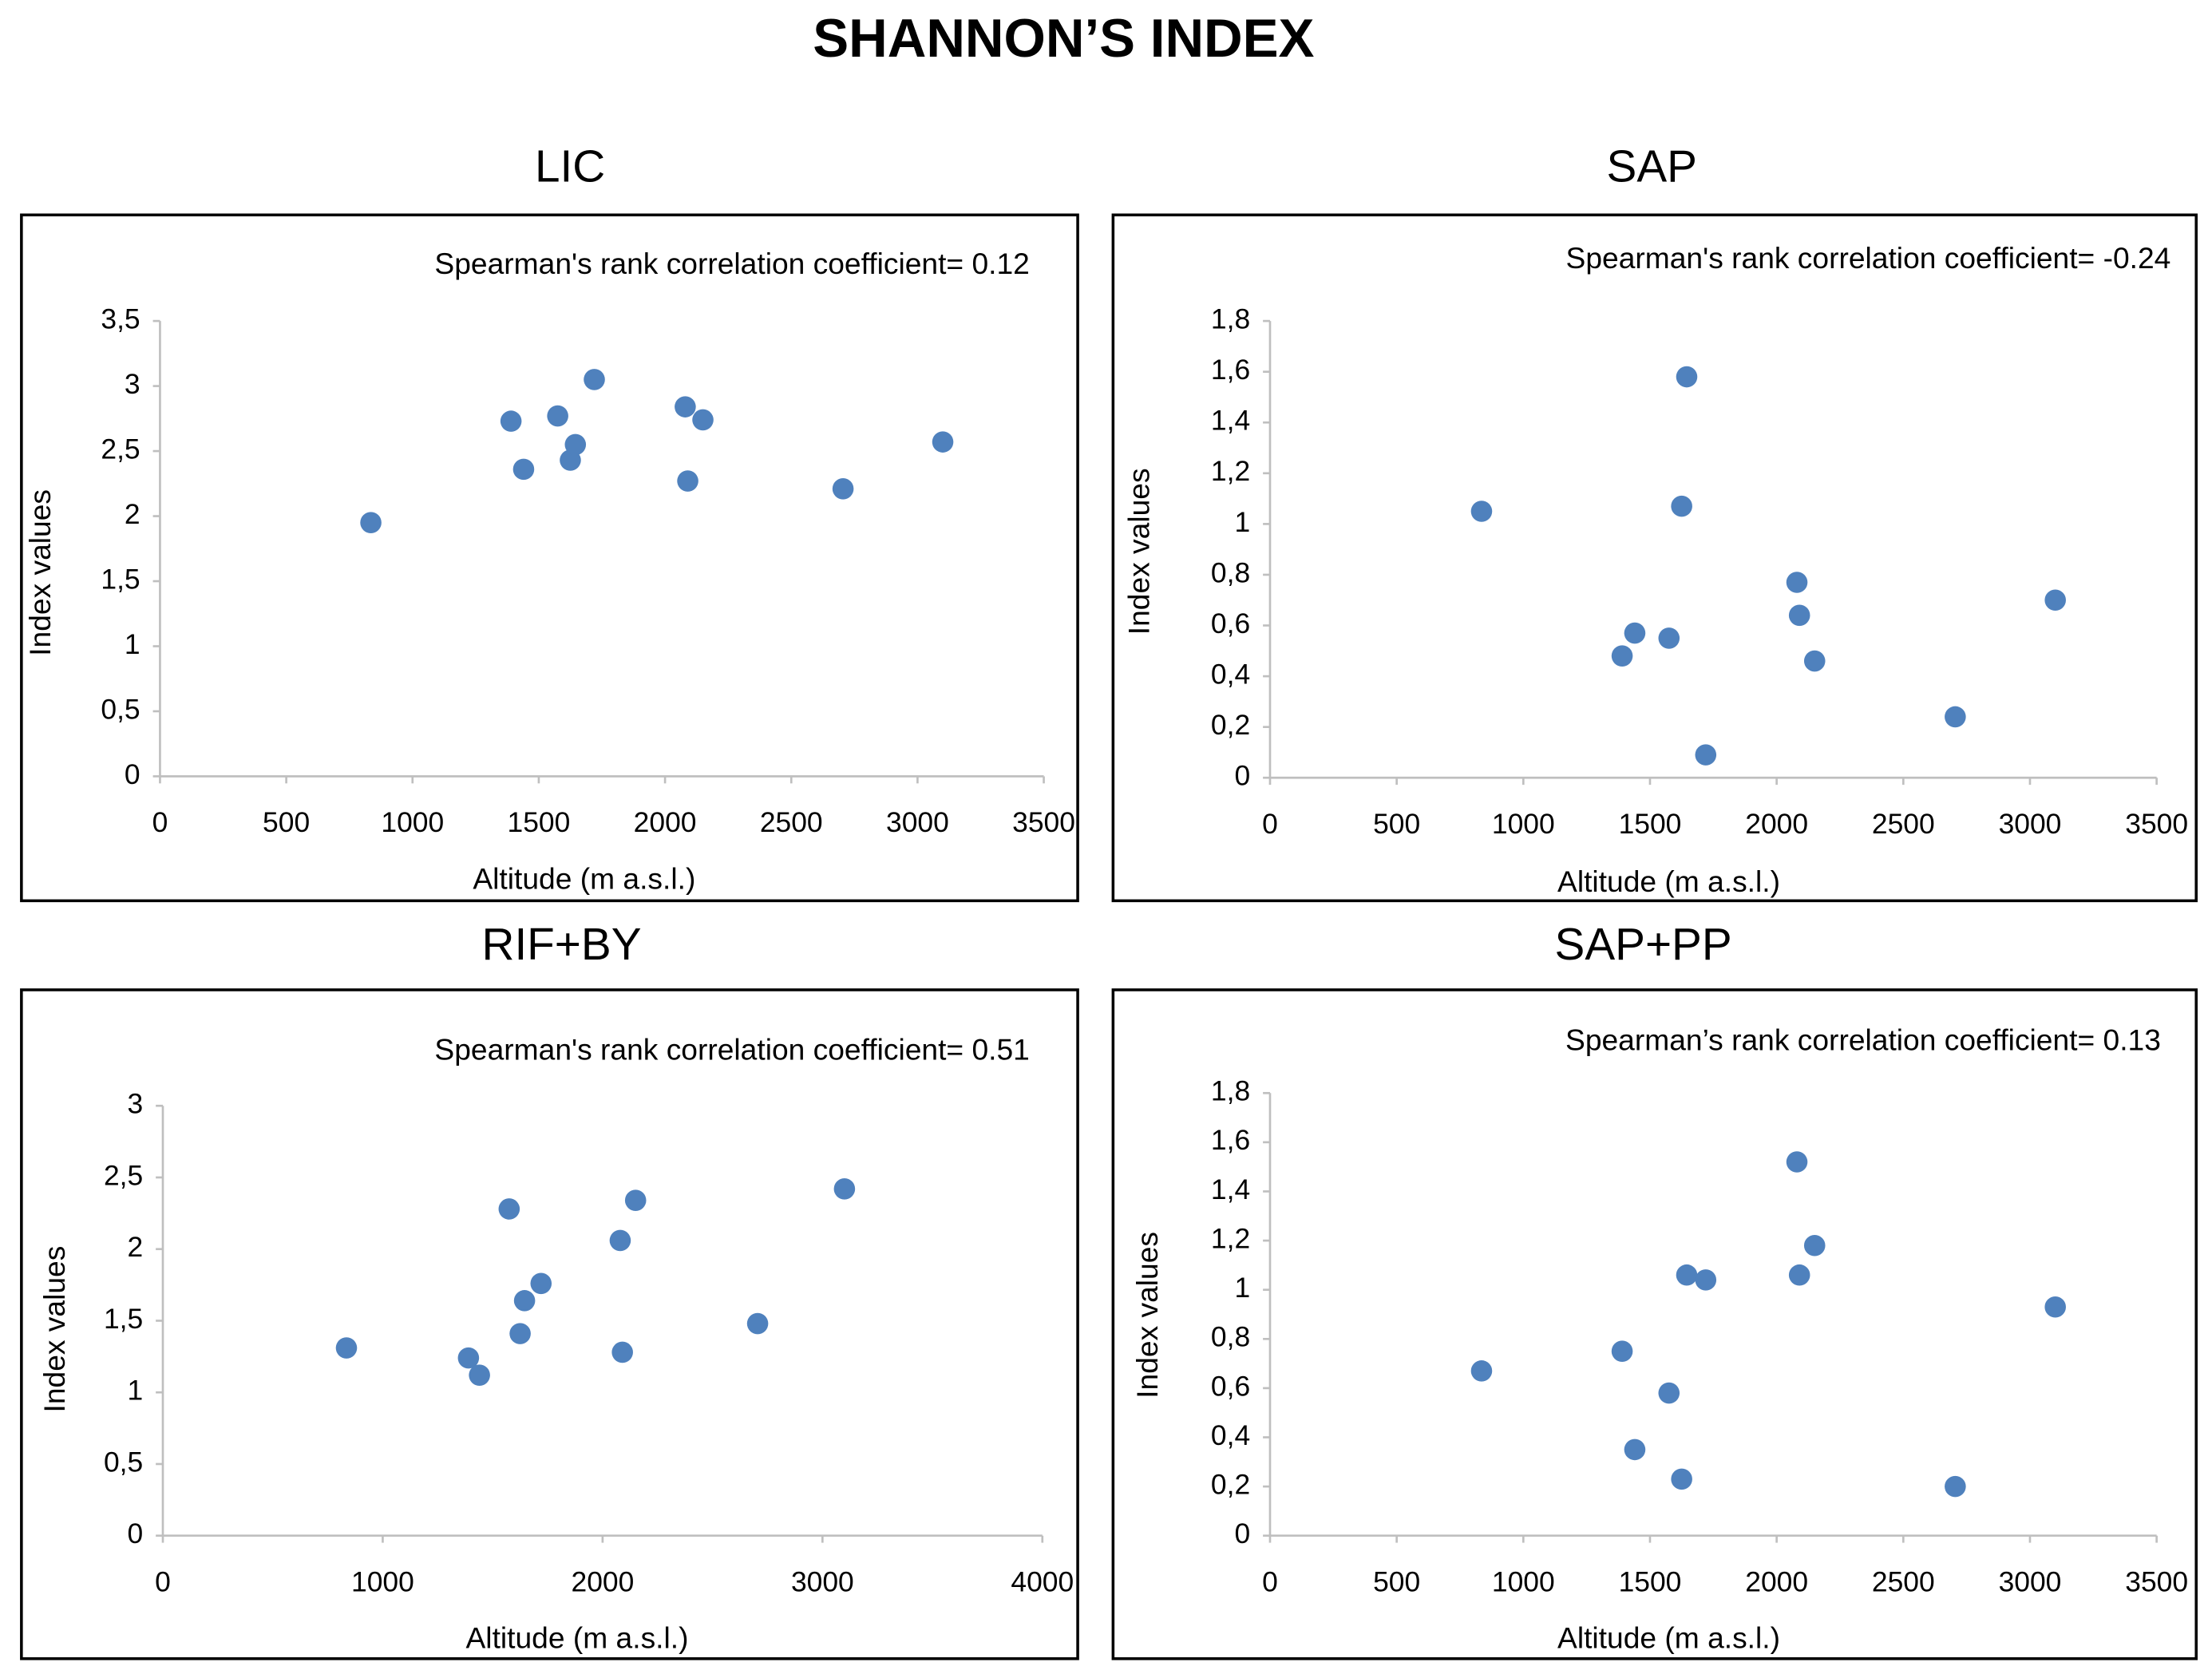  I want to click on panel-title: RIF+BY, so click(562, 945).